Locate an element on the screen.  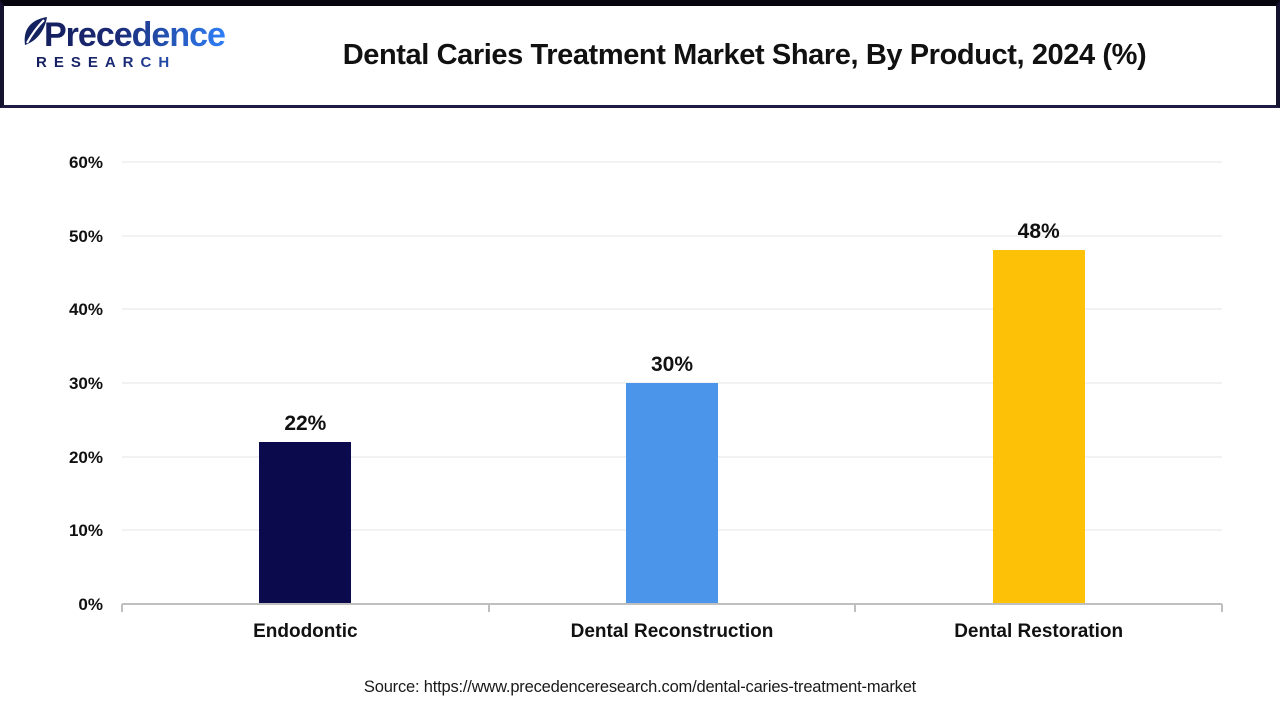
y-axis-tick-label: 20% is located at coordinates (85, 457).